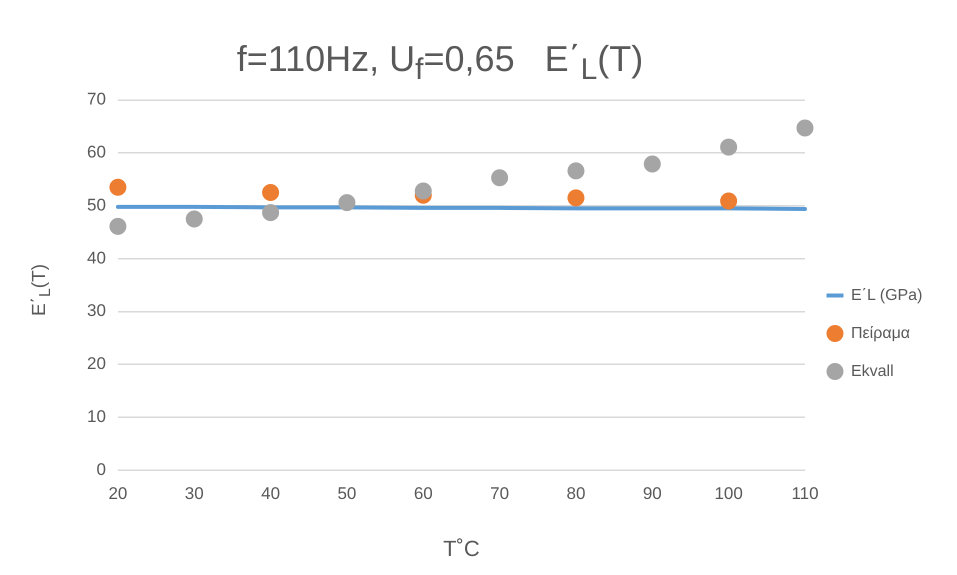 The height and width of the screenshot is (575, 957). What do you see at coordinates (346, 494) in the screenshot?
I see `x-tick-label: 50` at bounding box center [346, 494].